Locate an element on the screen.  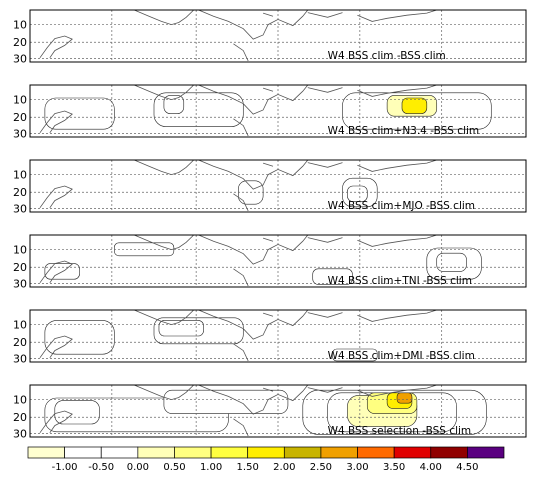
map-panel: 10 20 30 W4 BSS clim+MJO -BSS clim is located at coordinates (270, 187).